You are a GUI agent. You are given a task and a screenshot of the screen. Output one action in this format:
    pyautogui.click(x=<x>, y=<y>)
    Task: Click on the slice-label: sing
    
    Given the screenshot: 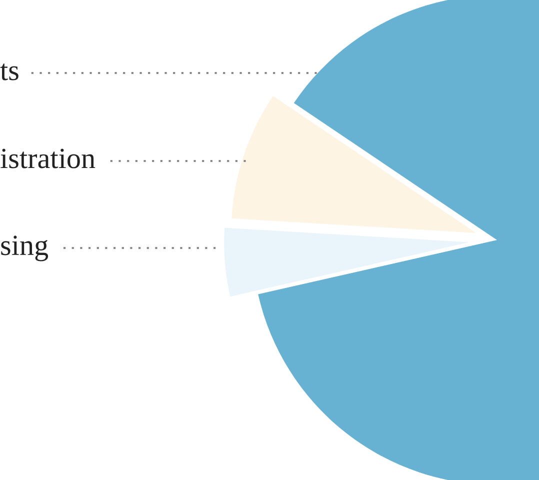 What is the action you would take?
    pyautogui.click(x=24, y=249)
    